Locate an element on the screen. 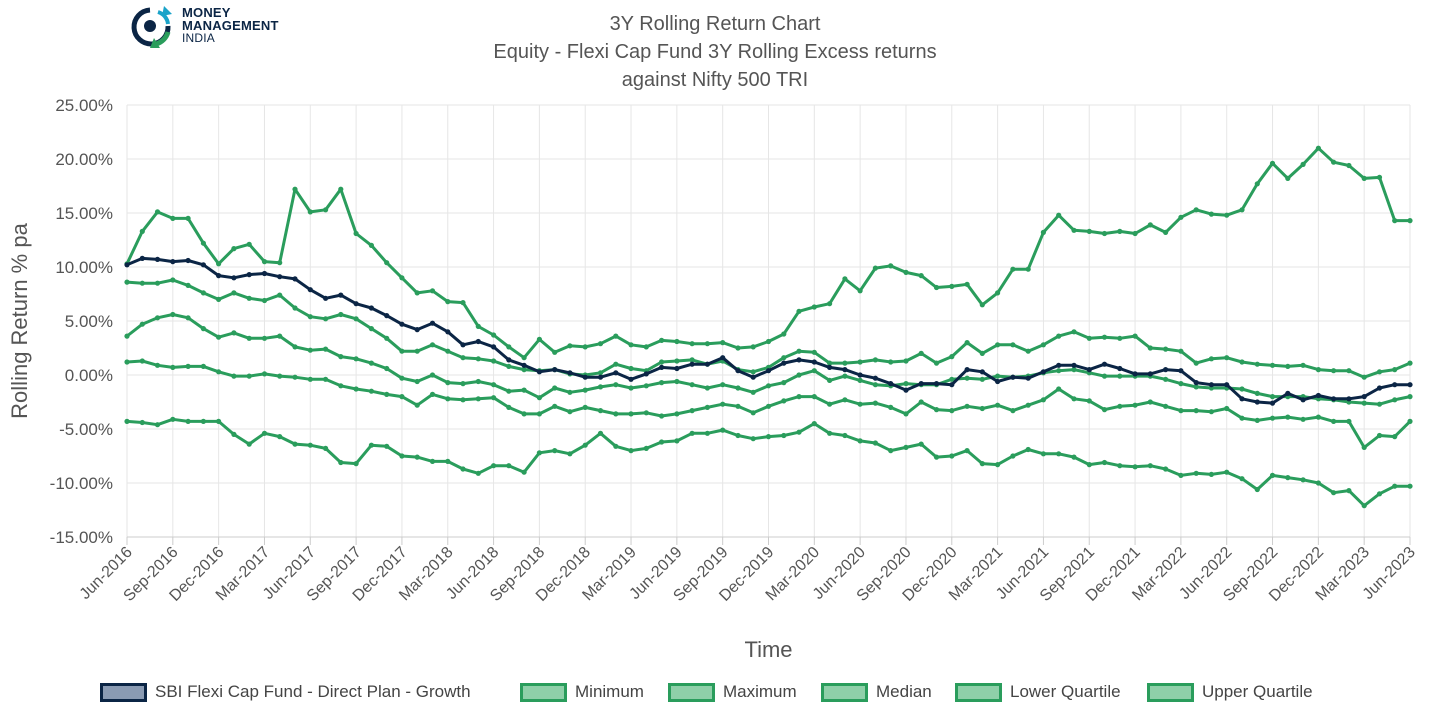  legend-swatch is located at coordinates (844, 692).